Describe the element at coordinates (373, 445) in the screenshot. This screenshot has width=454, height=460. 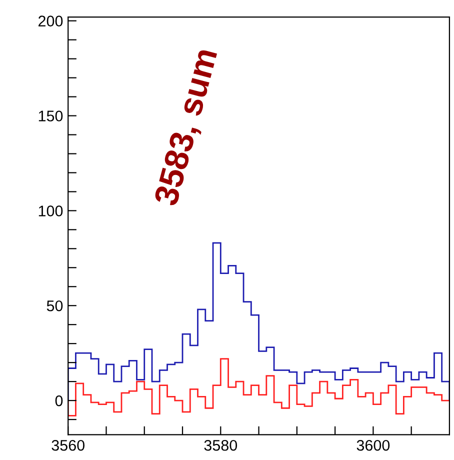
I see `x-tick-label: 3600` at that location.